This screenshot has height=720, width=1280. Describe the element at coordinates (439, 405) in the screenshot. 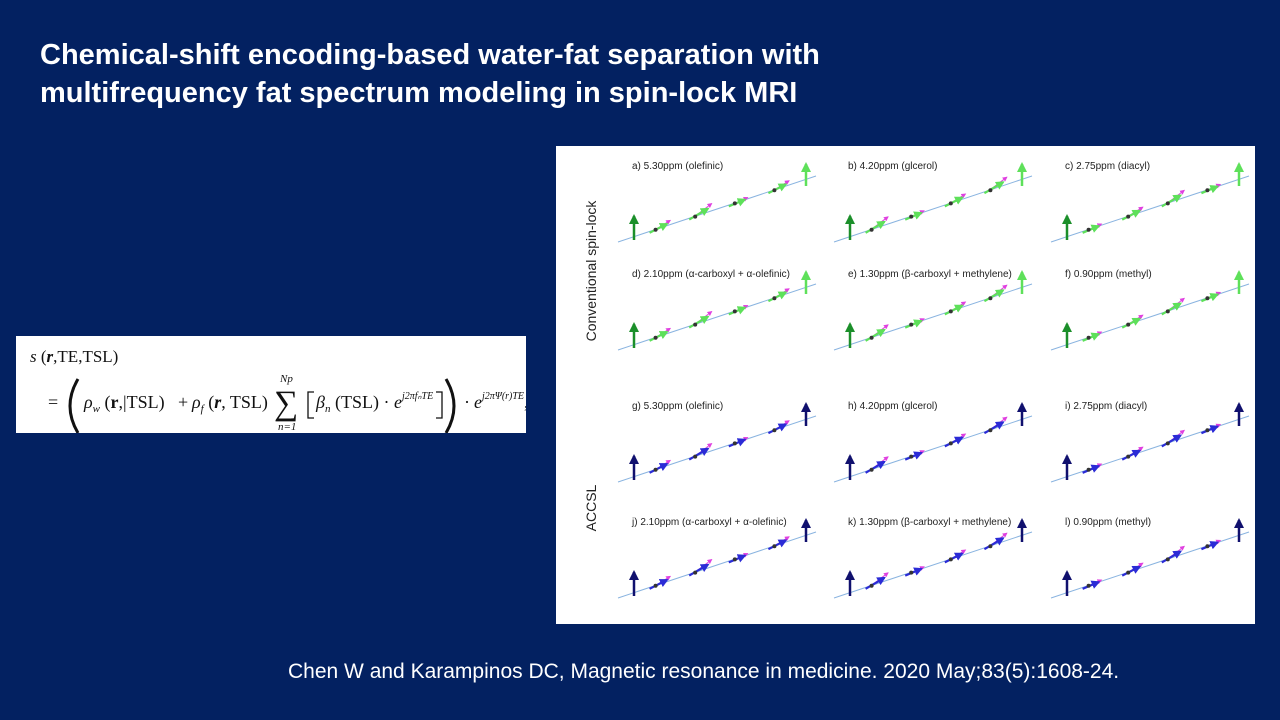

I see `right-bracket` at that location.